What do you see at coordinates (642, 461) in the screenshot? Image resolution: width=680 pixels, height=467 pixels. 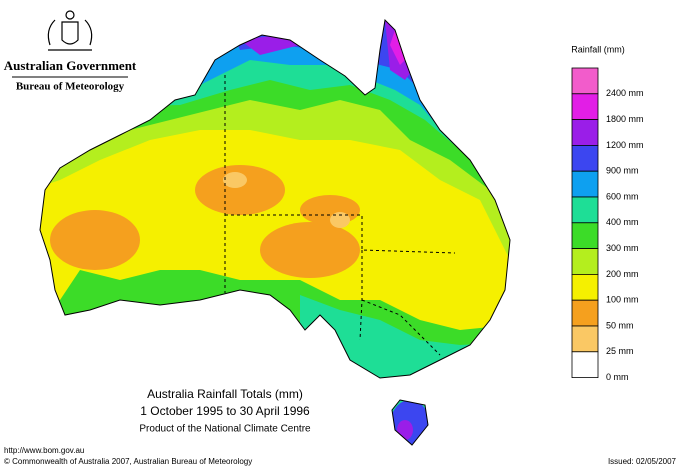 I see `footer-issued: Issued: 02/05/2007` at bounding box center [642, 461].